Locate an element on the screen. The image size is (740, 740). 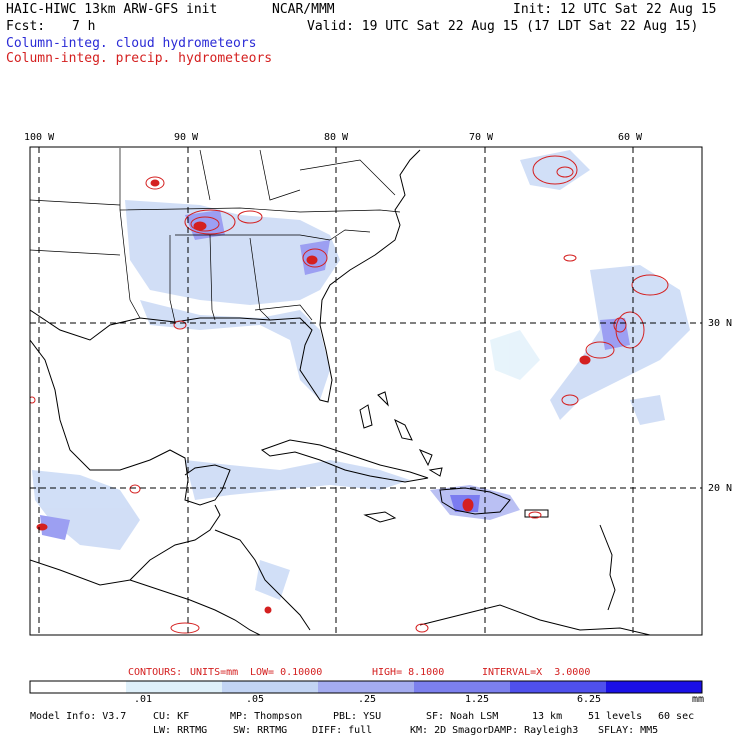
init-time: Init: 12 UTC Sat 22 Aug 15 is located at coordinates (615, 9).